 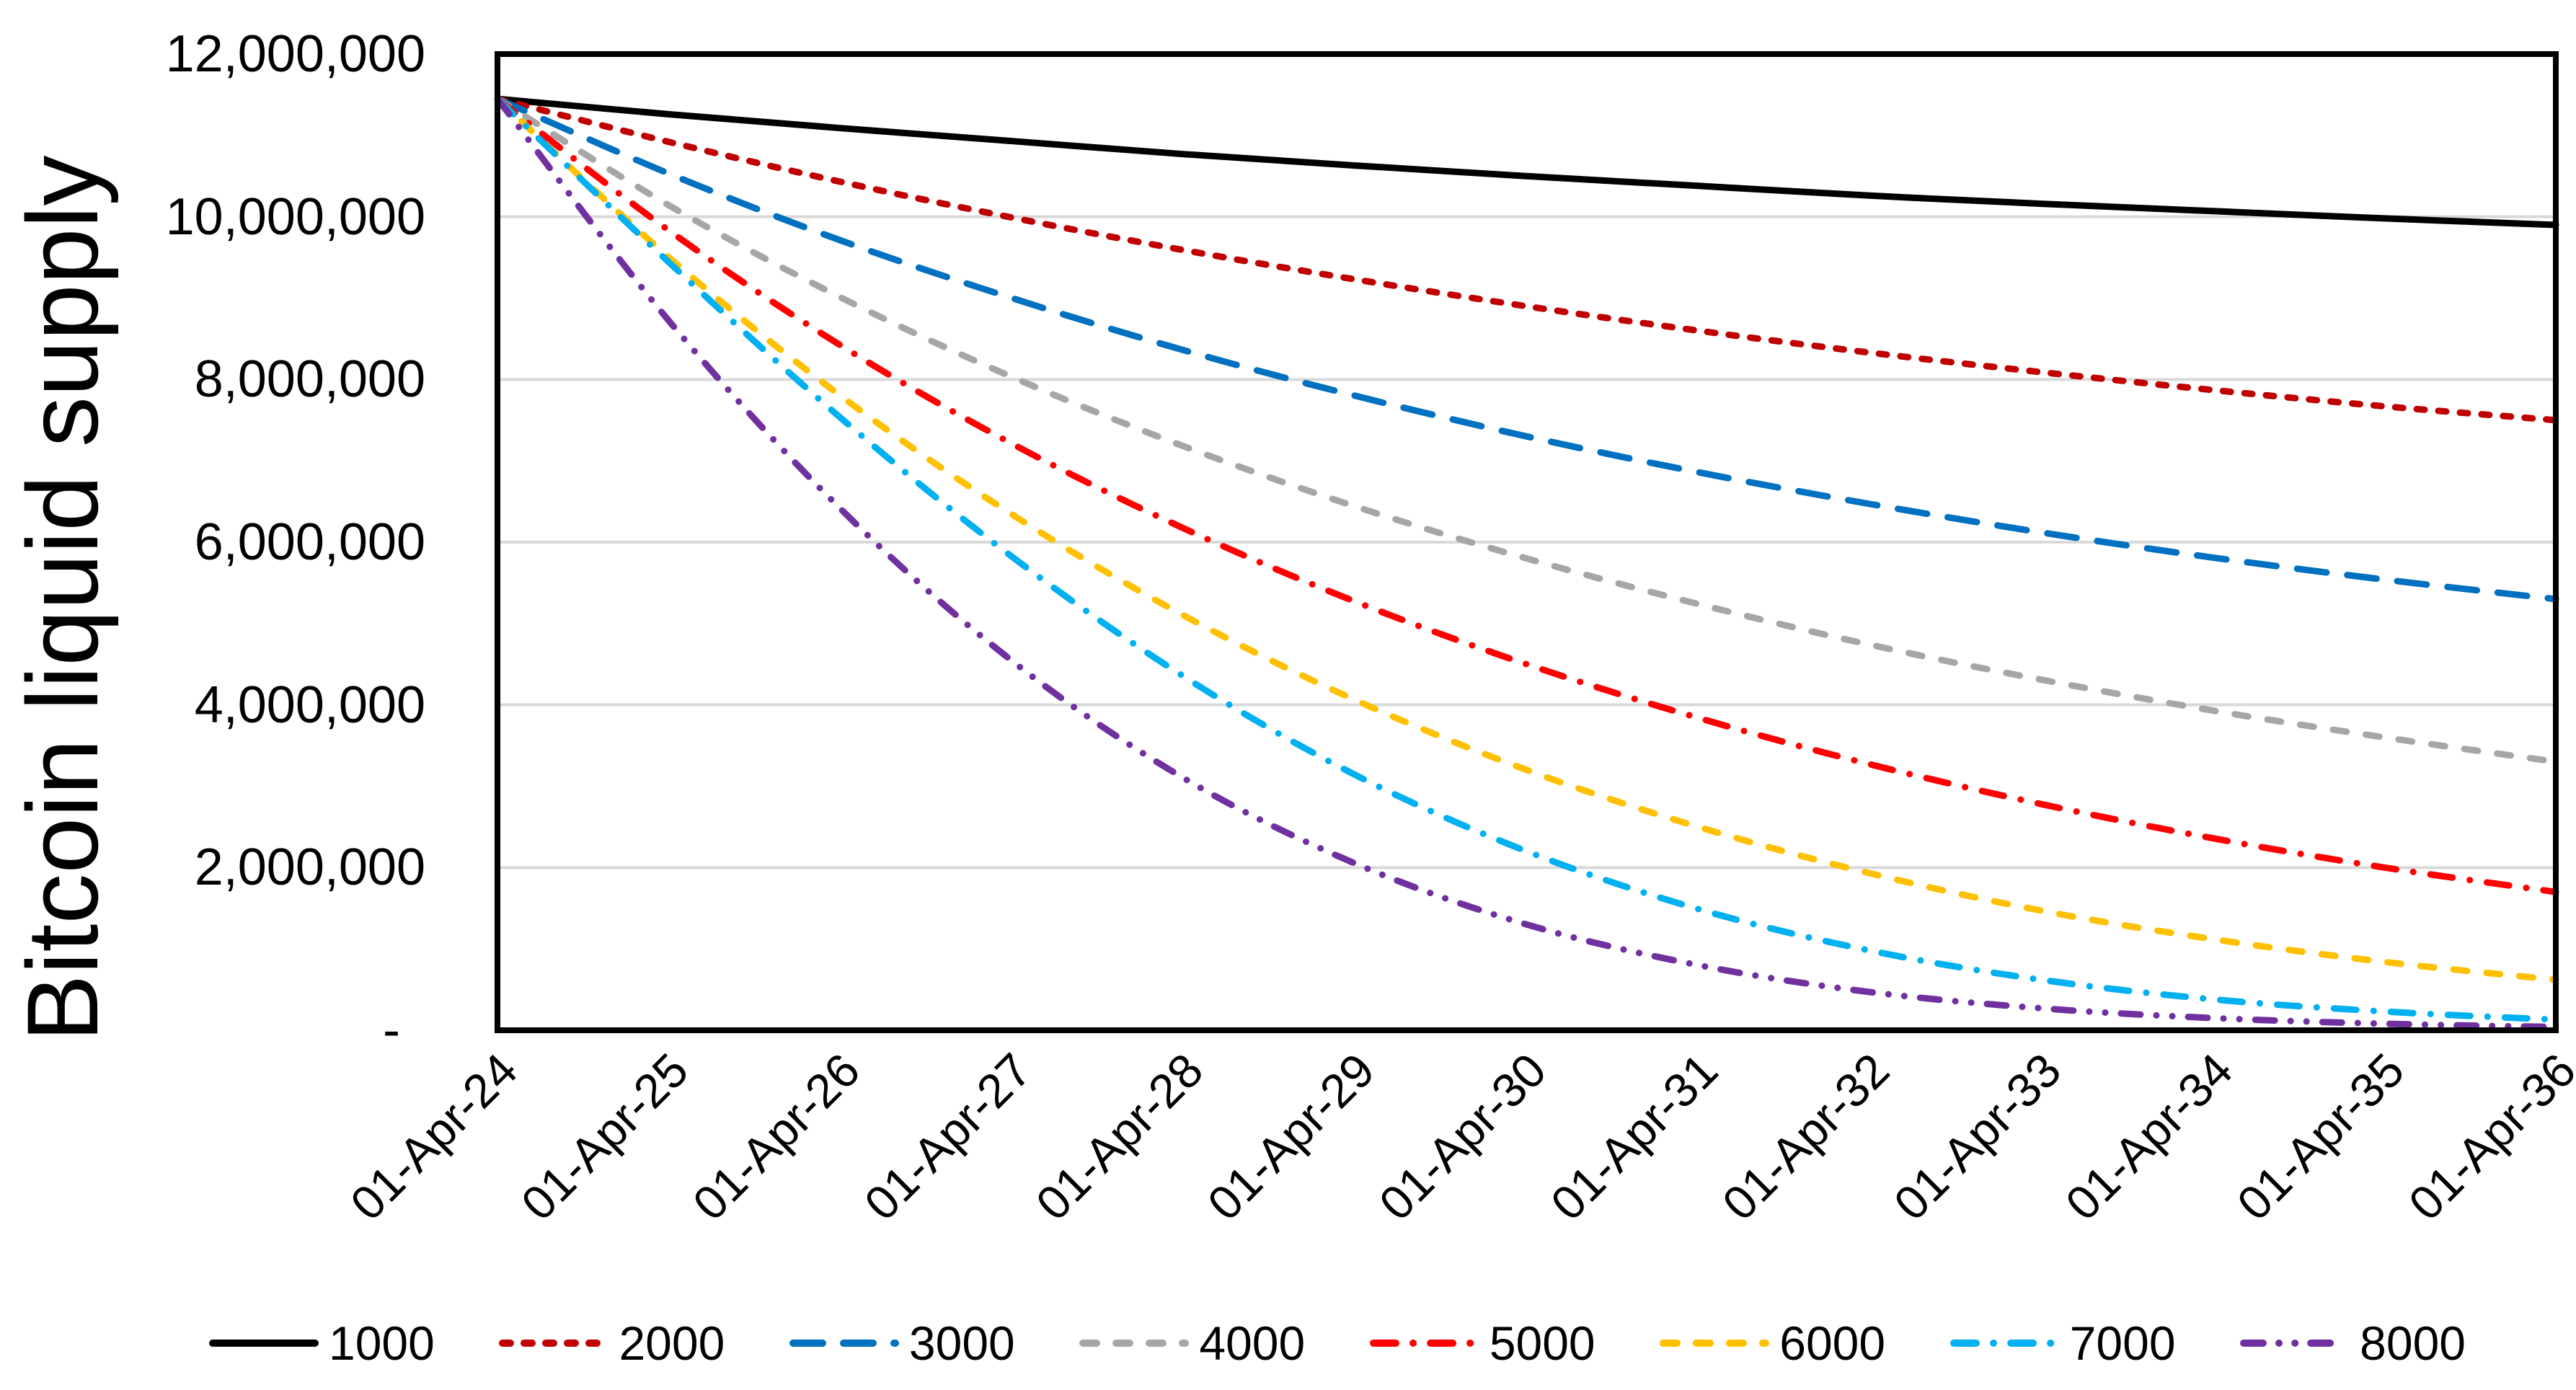 What do you see at coordinates (1482, 1343) in the screenshot?
I see `legend-item-5000: 5000` at bounding box center [1482, 1343].